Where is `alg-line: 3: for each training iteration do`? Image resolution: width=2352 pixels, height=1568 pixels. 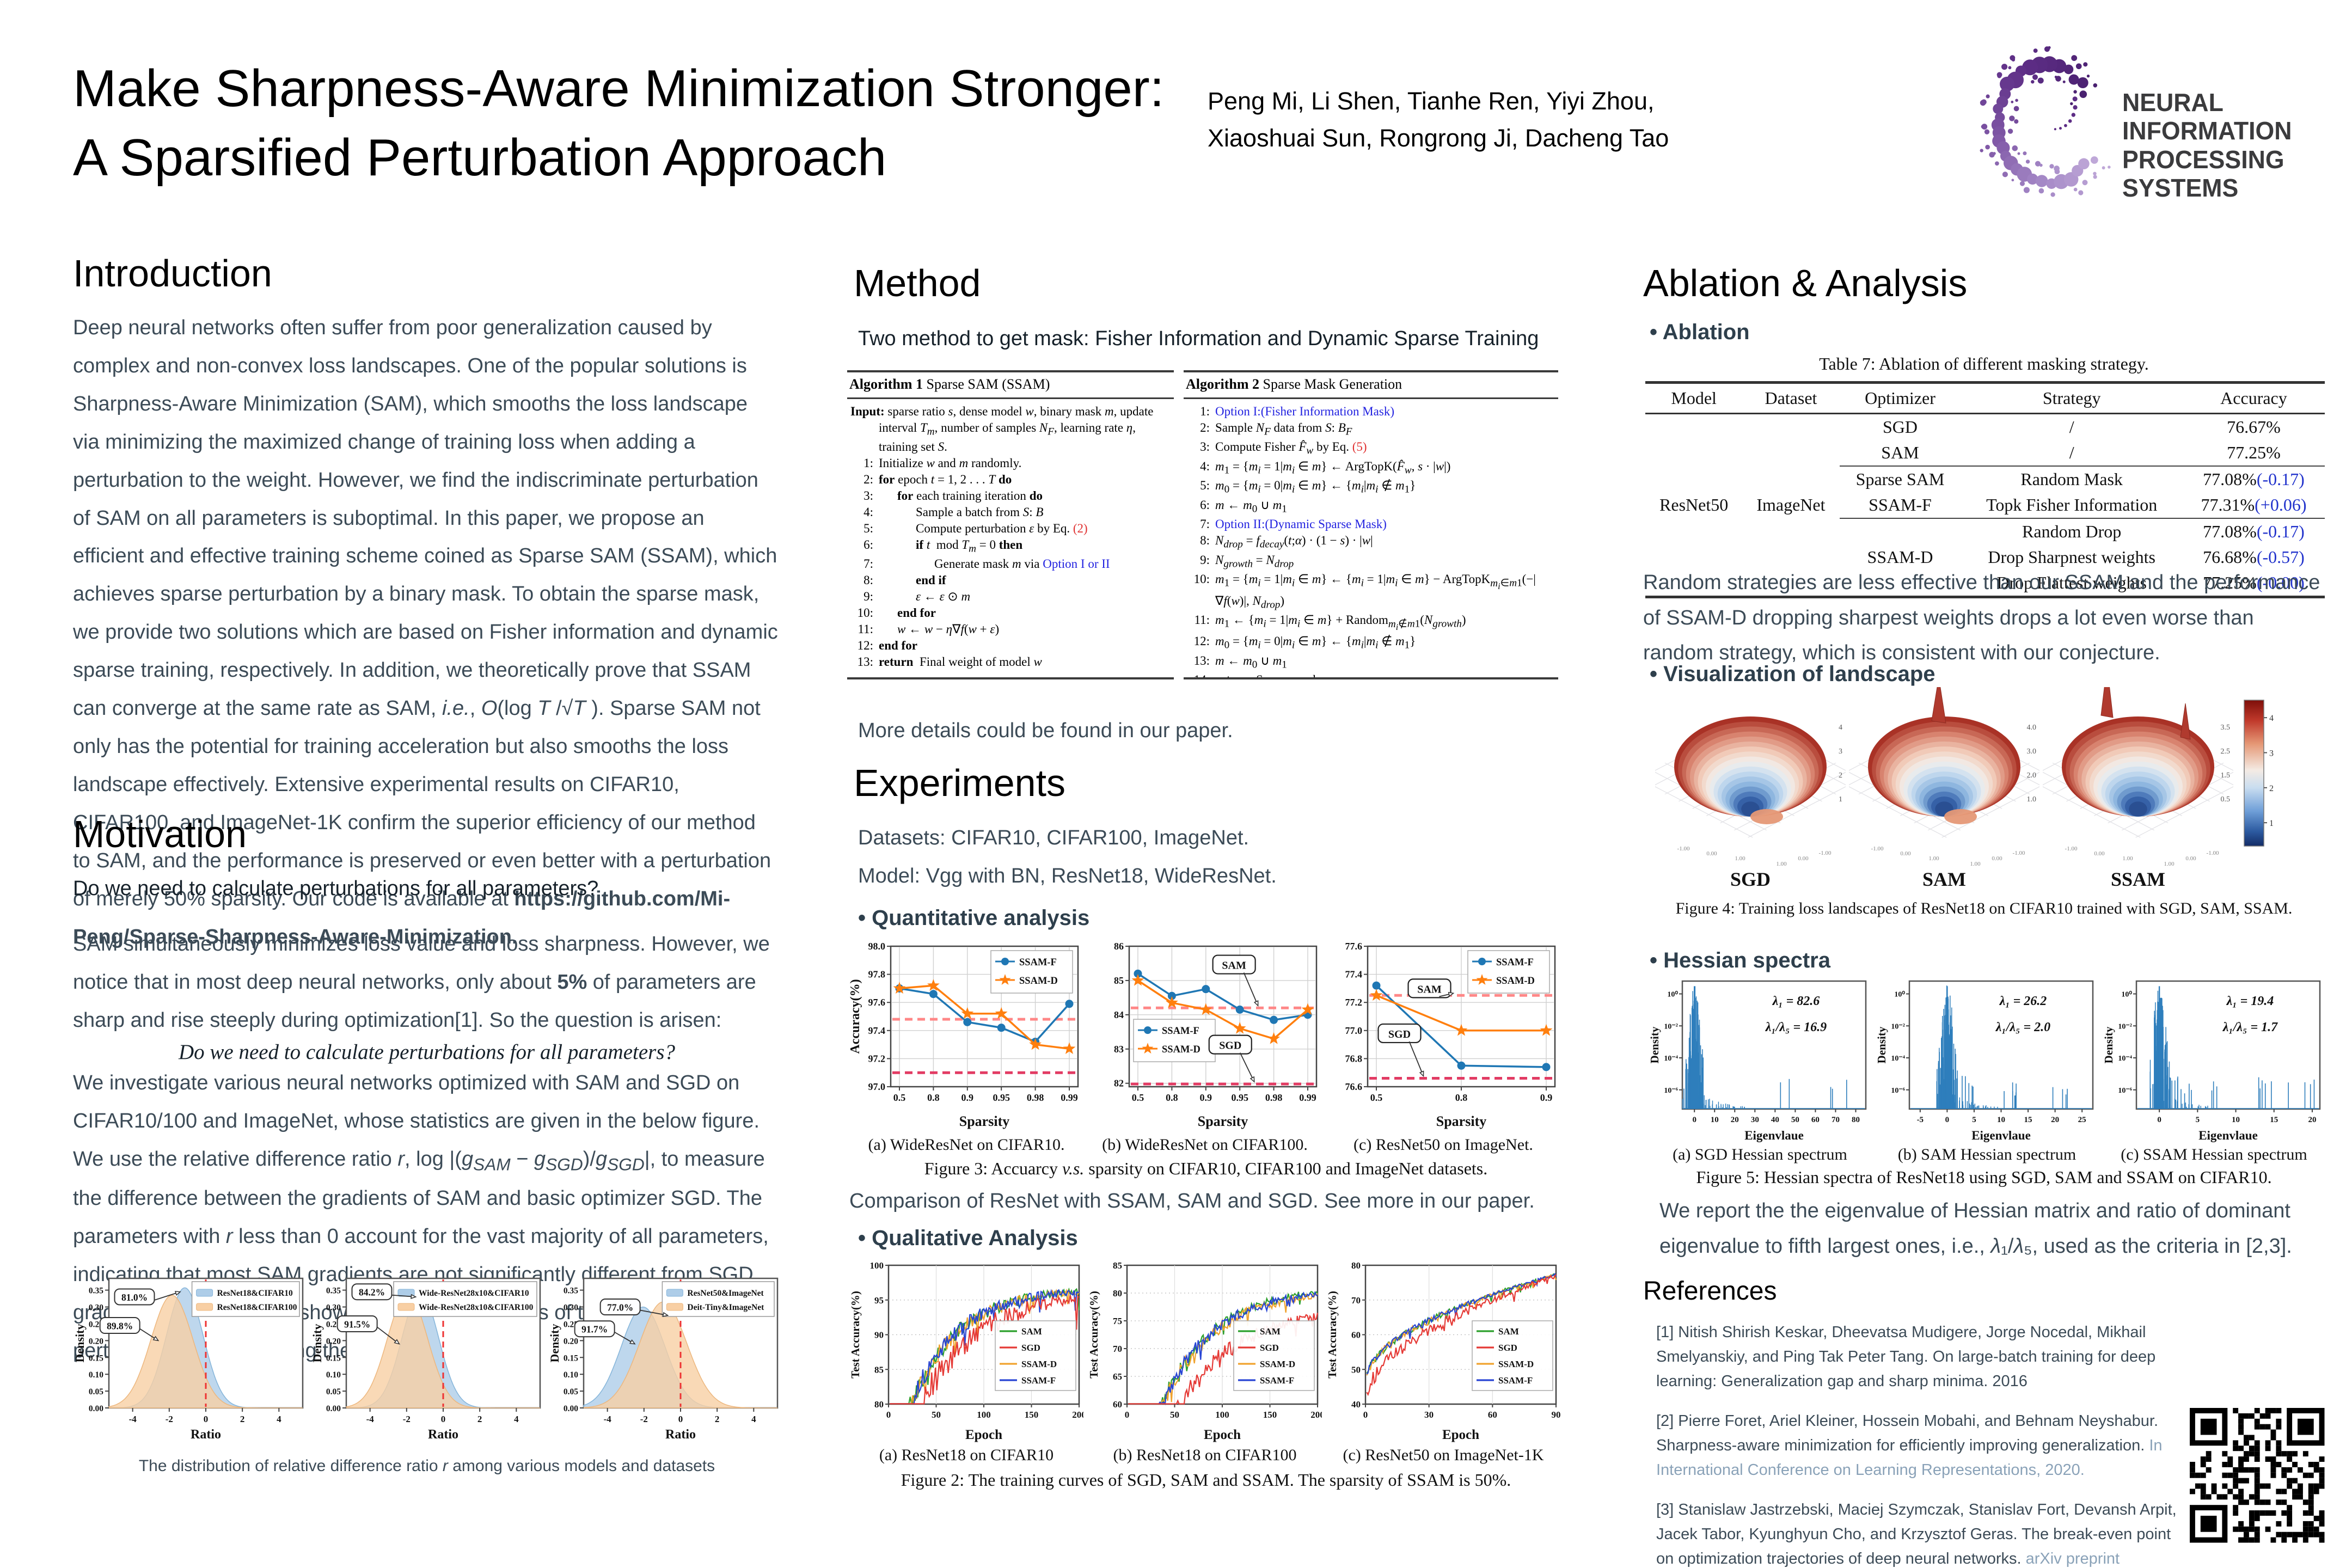
alg-line: 3: for each training iteration do is located at coordinates (953, 496).